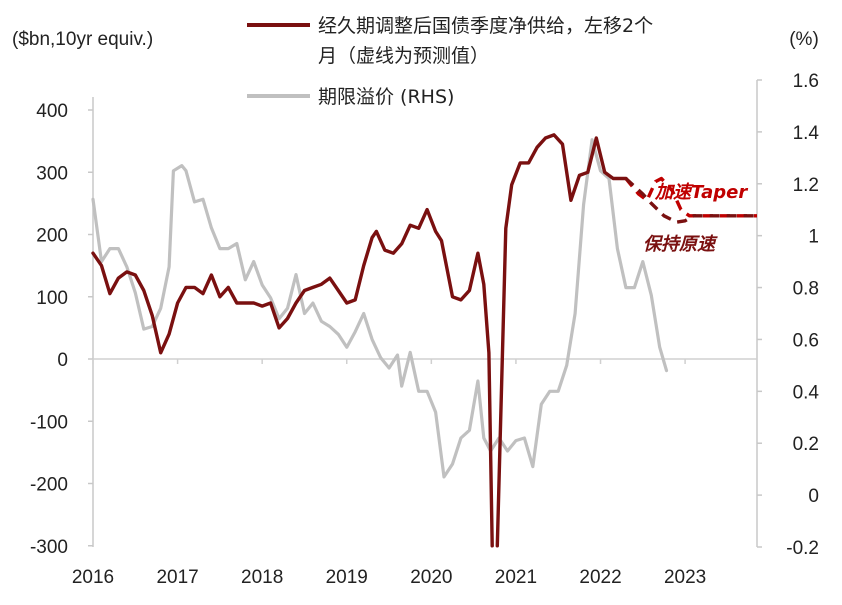 This screenshot has width=842, height=605. Describe the element at coordinates (431, 577) in the screenshot. I see `x-tick-label: 2020` at that location.